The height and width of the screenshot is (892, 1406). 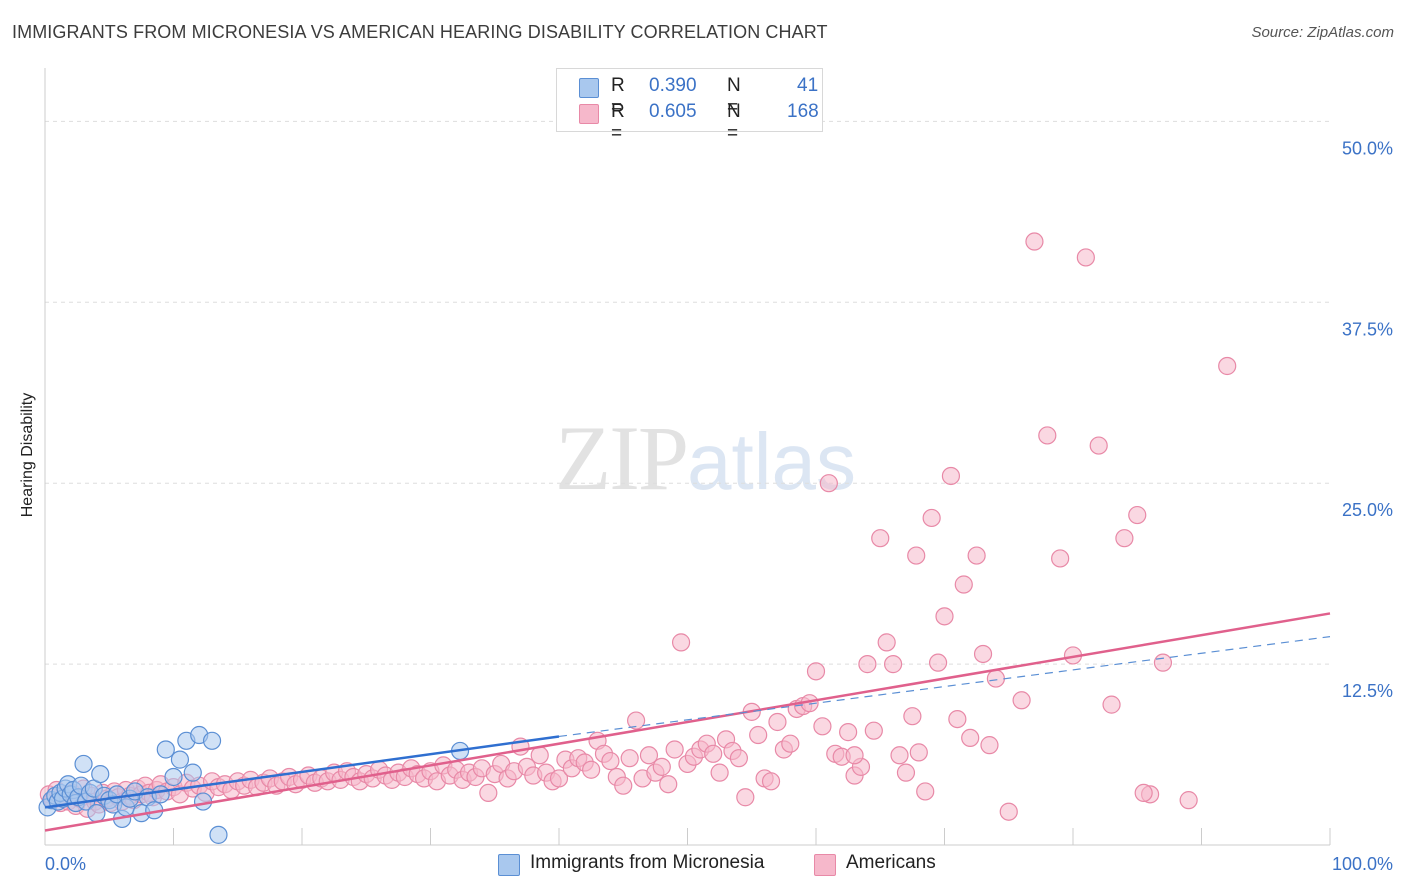 I want to click on micronesia-trend-line, so click(x=302, y=772).